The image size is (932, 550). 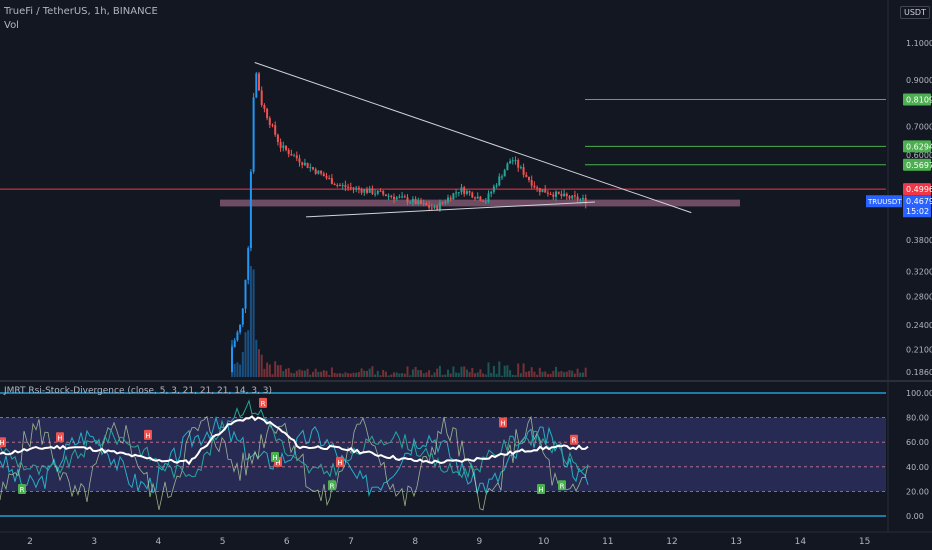 What do you see at coordinates (671, 542) in the screenshot?
I see `time-tick-label: 12` at bounding box center [671, 542].